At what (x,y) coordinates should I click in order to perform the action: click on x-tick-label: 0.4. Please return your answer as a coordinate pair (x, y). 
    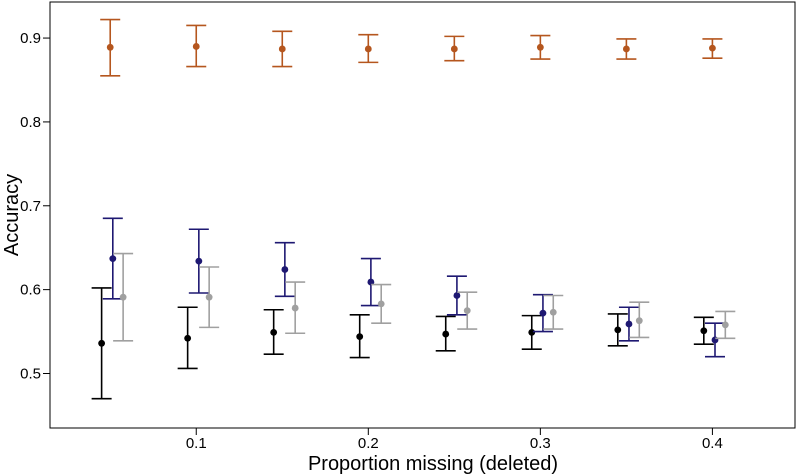
    Looking at the image, I should click on (712, 443).